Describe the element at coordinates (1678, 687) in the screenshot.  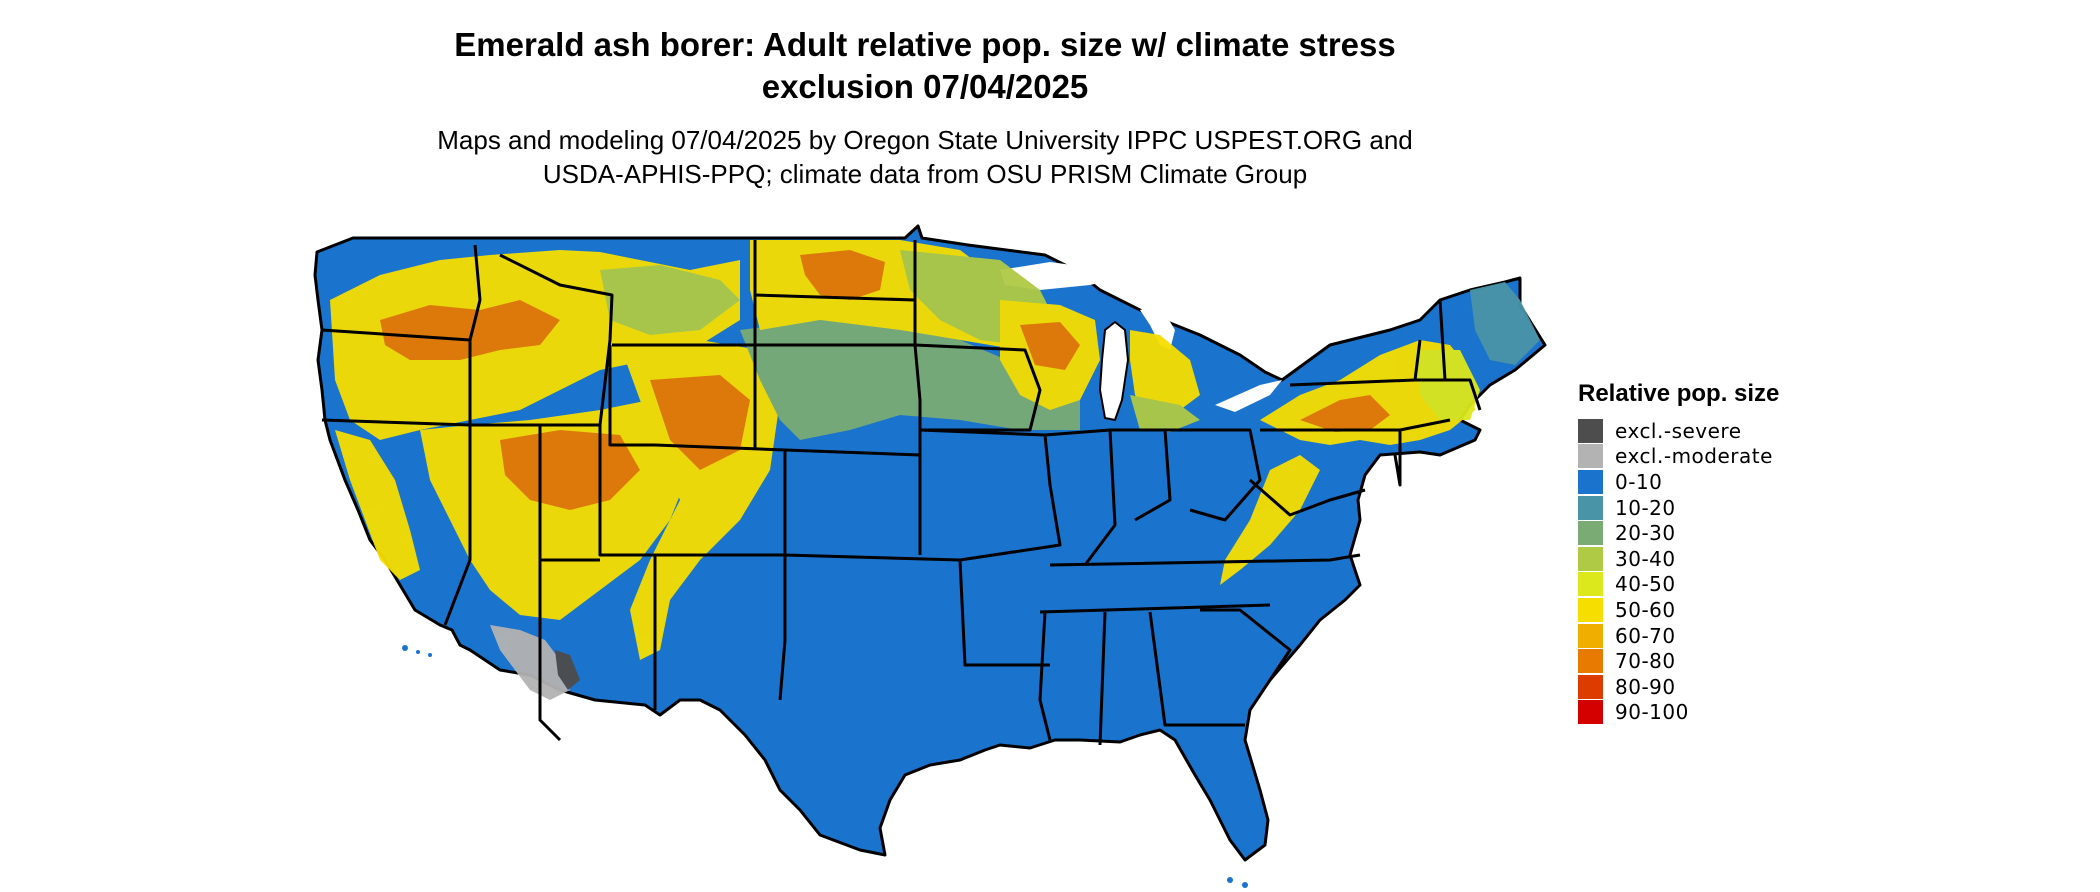
I see `legend-item: 80-90` at that location.